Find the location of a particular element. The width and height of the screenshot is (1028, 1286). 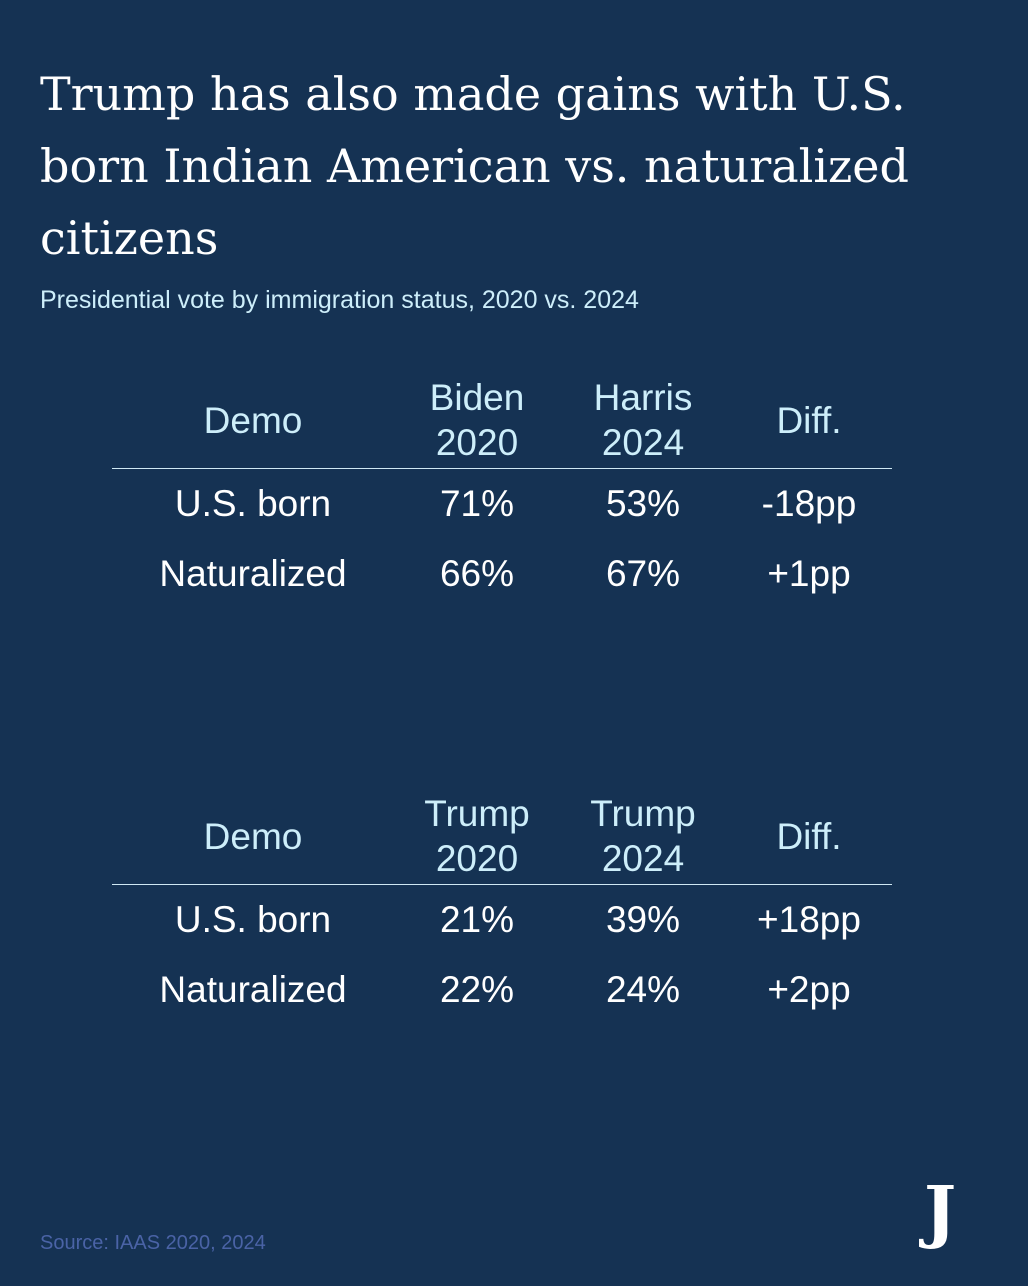

table-cell: +1pp is located at coordinates (809, 573).